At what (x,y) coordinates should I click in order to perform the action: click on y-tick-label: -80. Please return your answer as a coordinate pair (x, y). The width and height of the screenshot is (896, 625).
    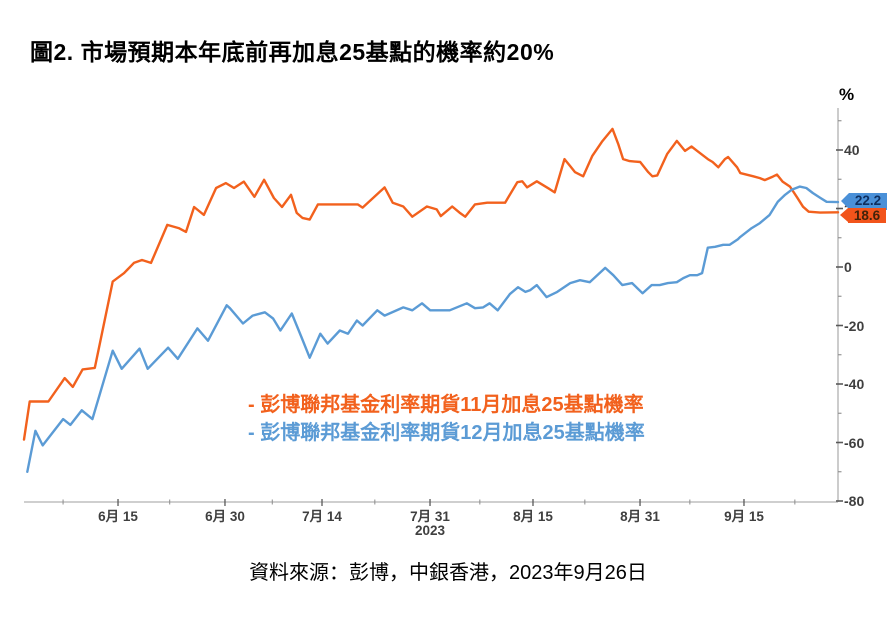
    Looking at the image, I should click on (854, 501).